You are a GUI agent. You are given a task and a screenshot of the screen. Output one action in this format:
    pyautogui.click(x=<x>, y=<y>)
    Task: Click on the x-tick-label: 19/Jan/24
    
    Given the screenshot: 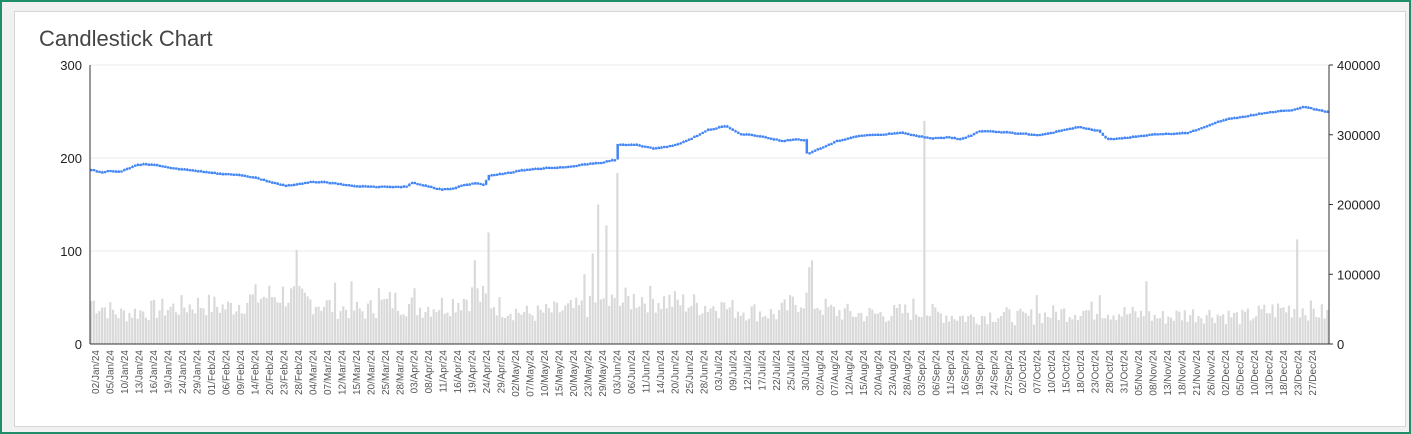 What is the action you would take?
    pyautogui.click(x=168, y=372)
    